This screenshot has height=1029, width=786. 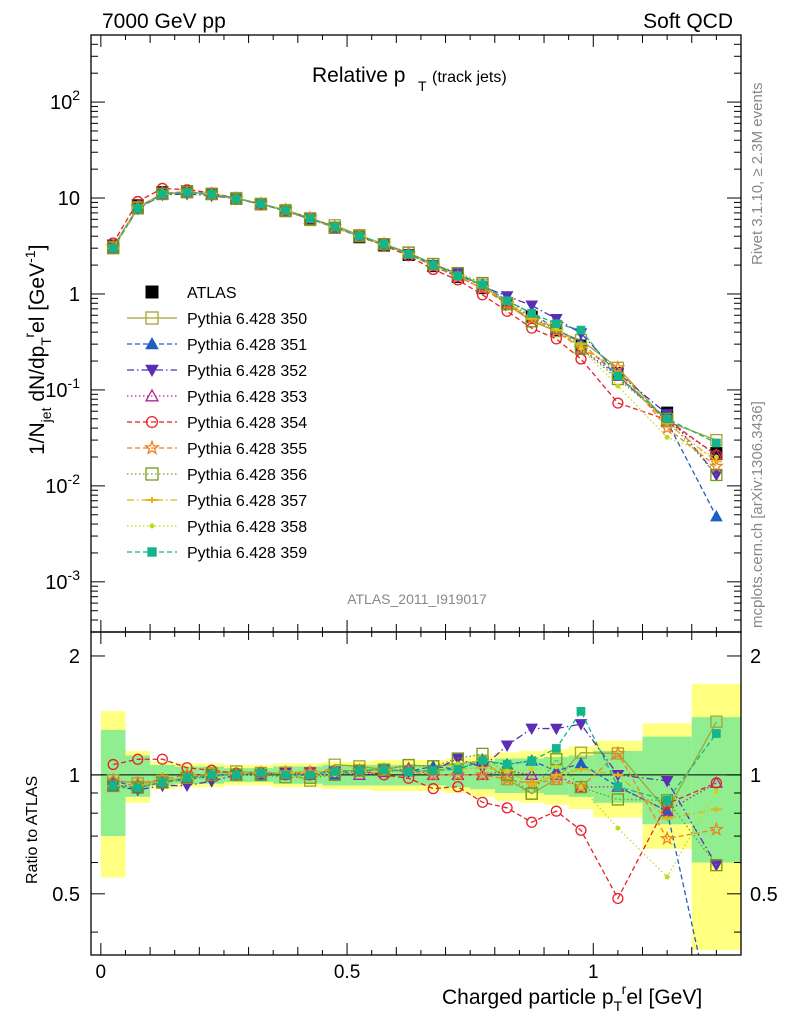 What do you see at coordinates (247, 423) in the screenshot?
I see `legend-label: Pythia 6.428 354` at bounding box center [247, 423].